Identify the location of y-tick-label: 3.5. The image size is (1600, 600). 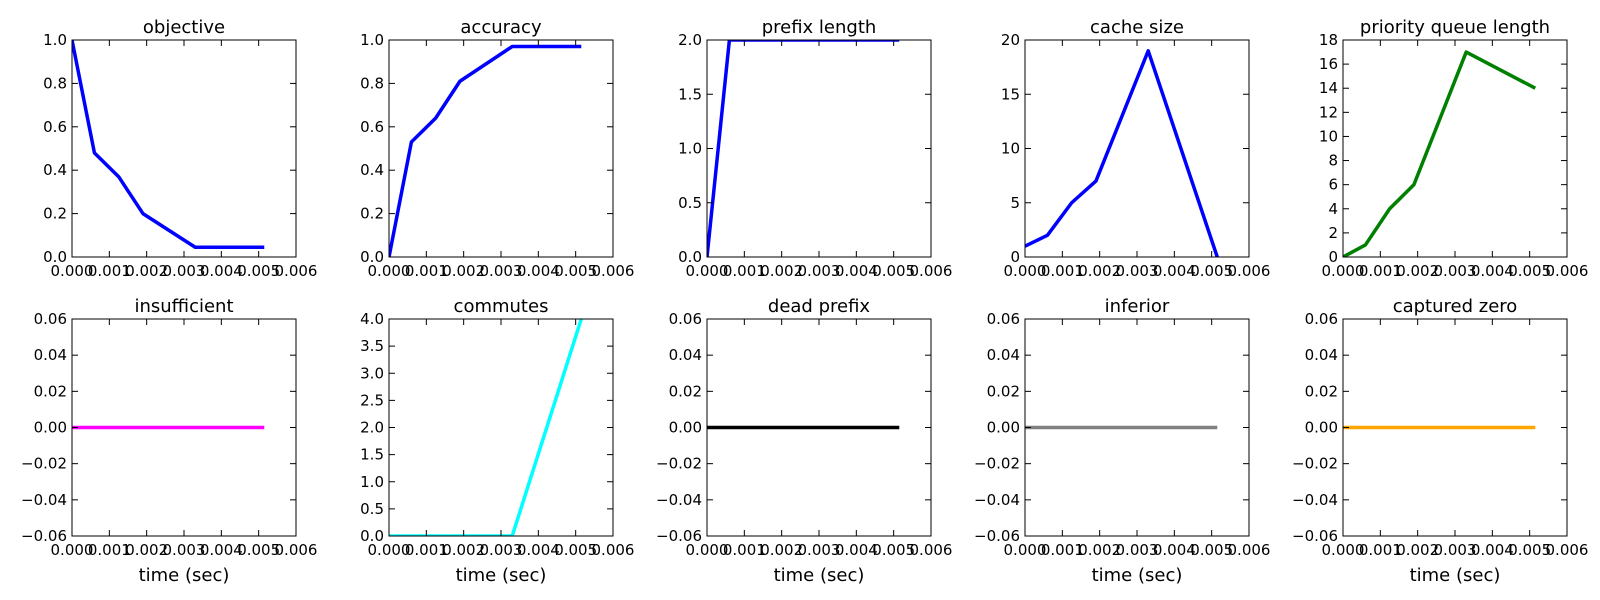
(372, 346).